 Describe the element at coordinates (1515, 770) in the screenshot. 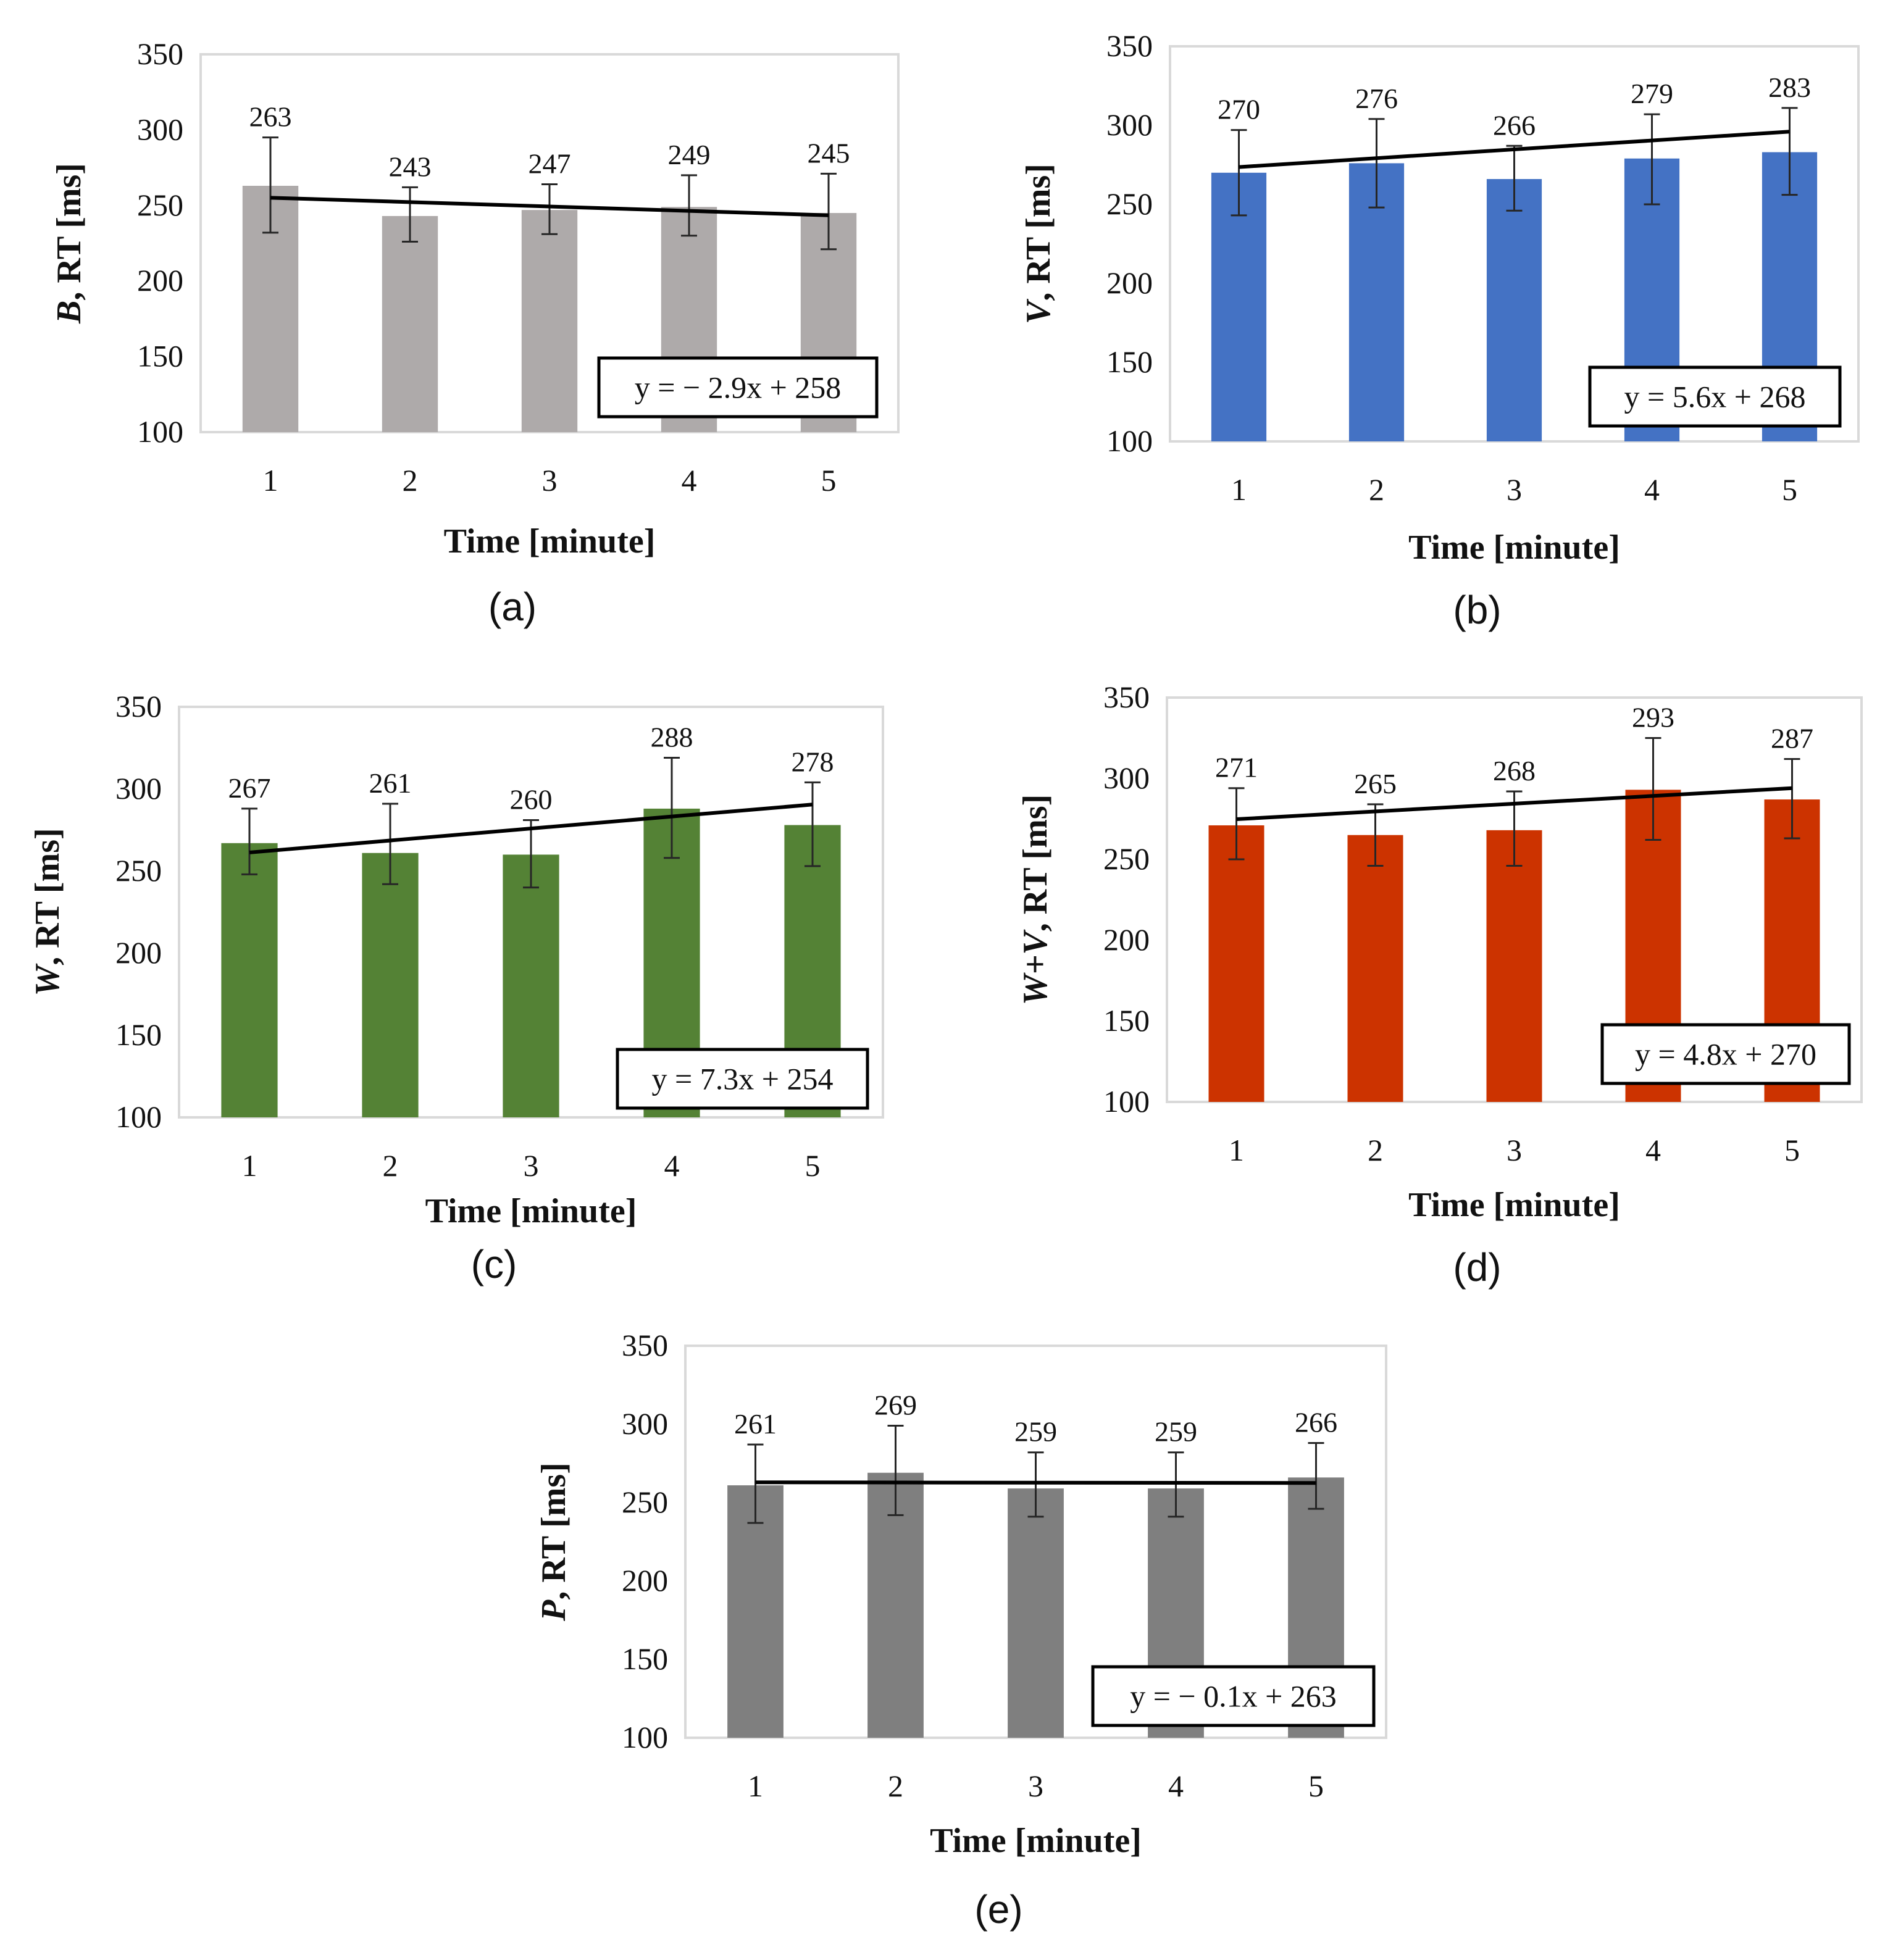

I see `data-label: 268` at that location.